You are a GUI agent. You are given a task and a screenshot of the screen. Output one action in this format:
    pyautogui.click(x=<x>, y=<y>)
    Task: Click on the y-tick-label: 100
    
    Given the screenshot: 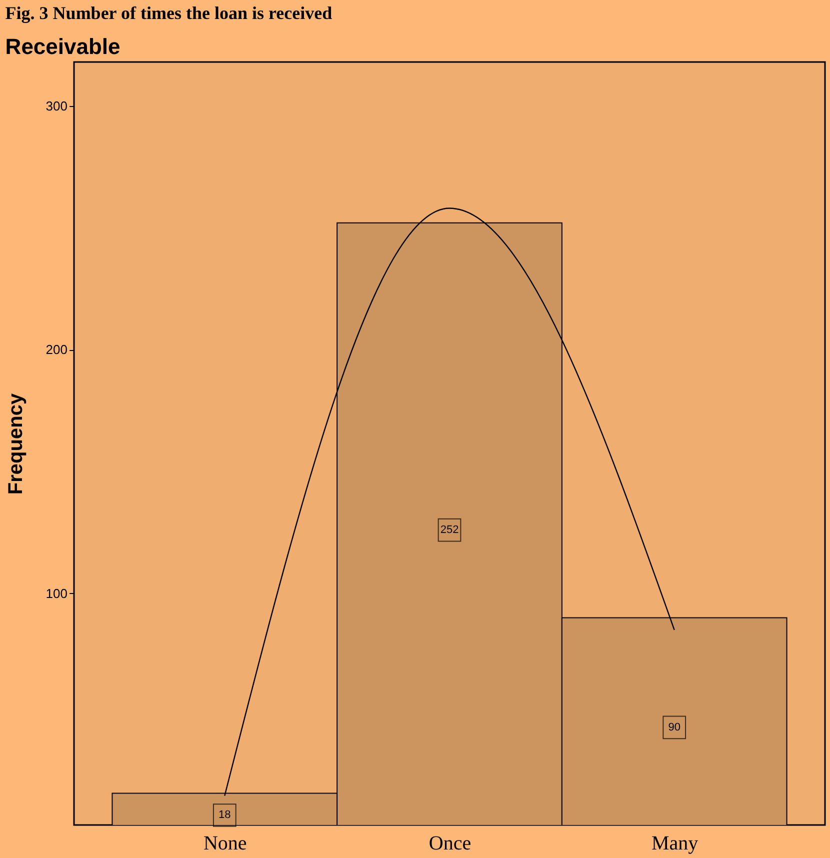 What is the action you would take?
    pyautogui.click(x=57, y=593)
    